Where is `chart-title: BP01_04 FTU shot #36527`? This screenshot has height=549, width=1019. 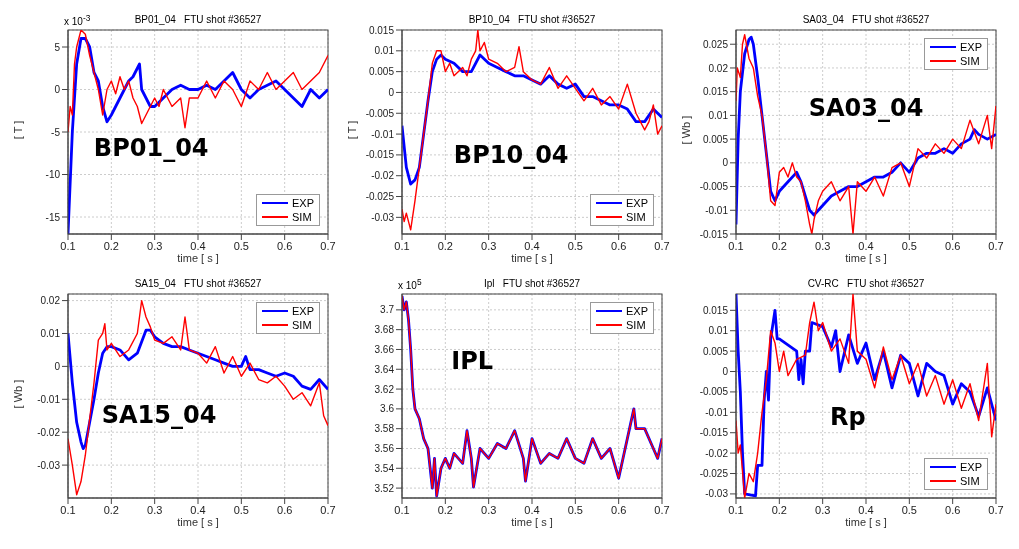
chart-title: BP01_04 FTU shot #36527 is located at coordinates (198, 19).